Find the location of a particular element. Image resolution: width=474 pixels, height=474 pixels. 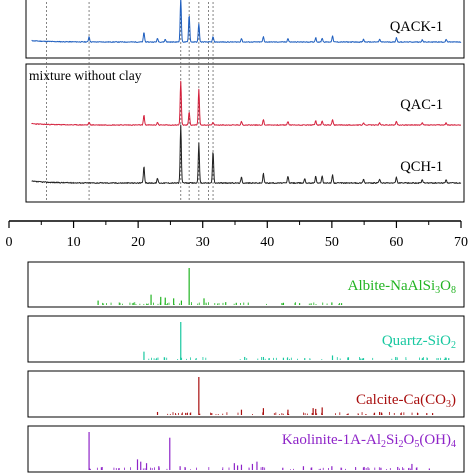

reference-label: Calcite-Ca(CO3) is located at coordinates (406, 401).